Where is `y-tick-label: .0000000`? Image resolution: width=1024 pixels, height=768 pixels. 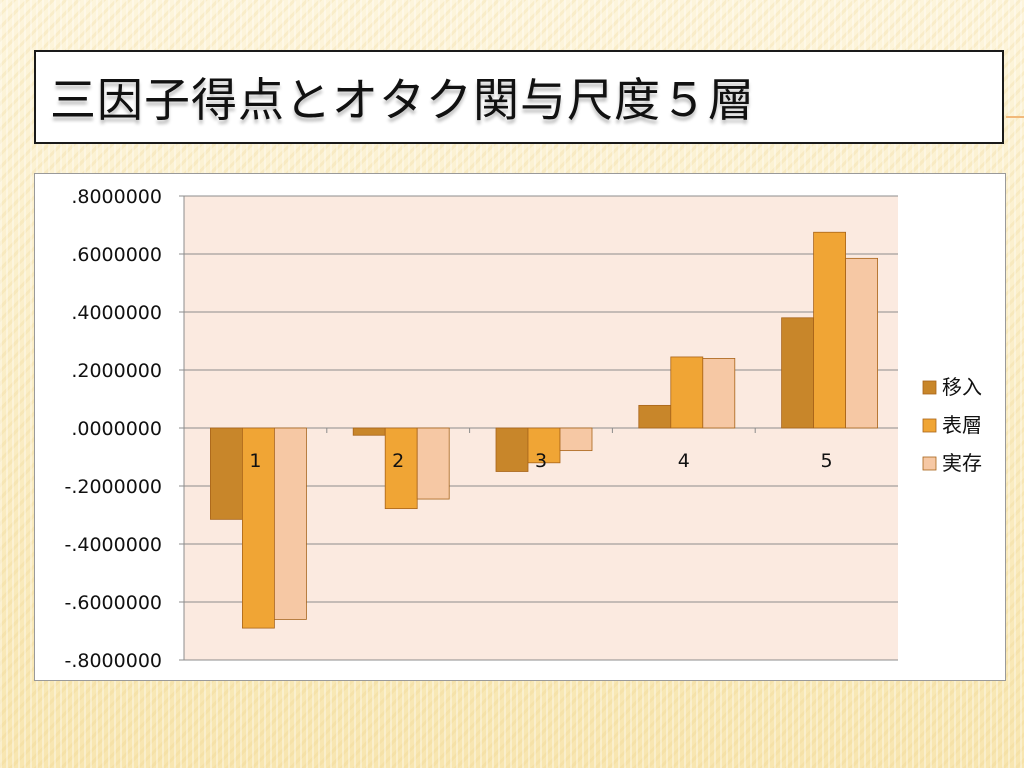 y-tick-label: .0000000 is located at coordinates (116, 429).